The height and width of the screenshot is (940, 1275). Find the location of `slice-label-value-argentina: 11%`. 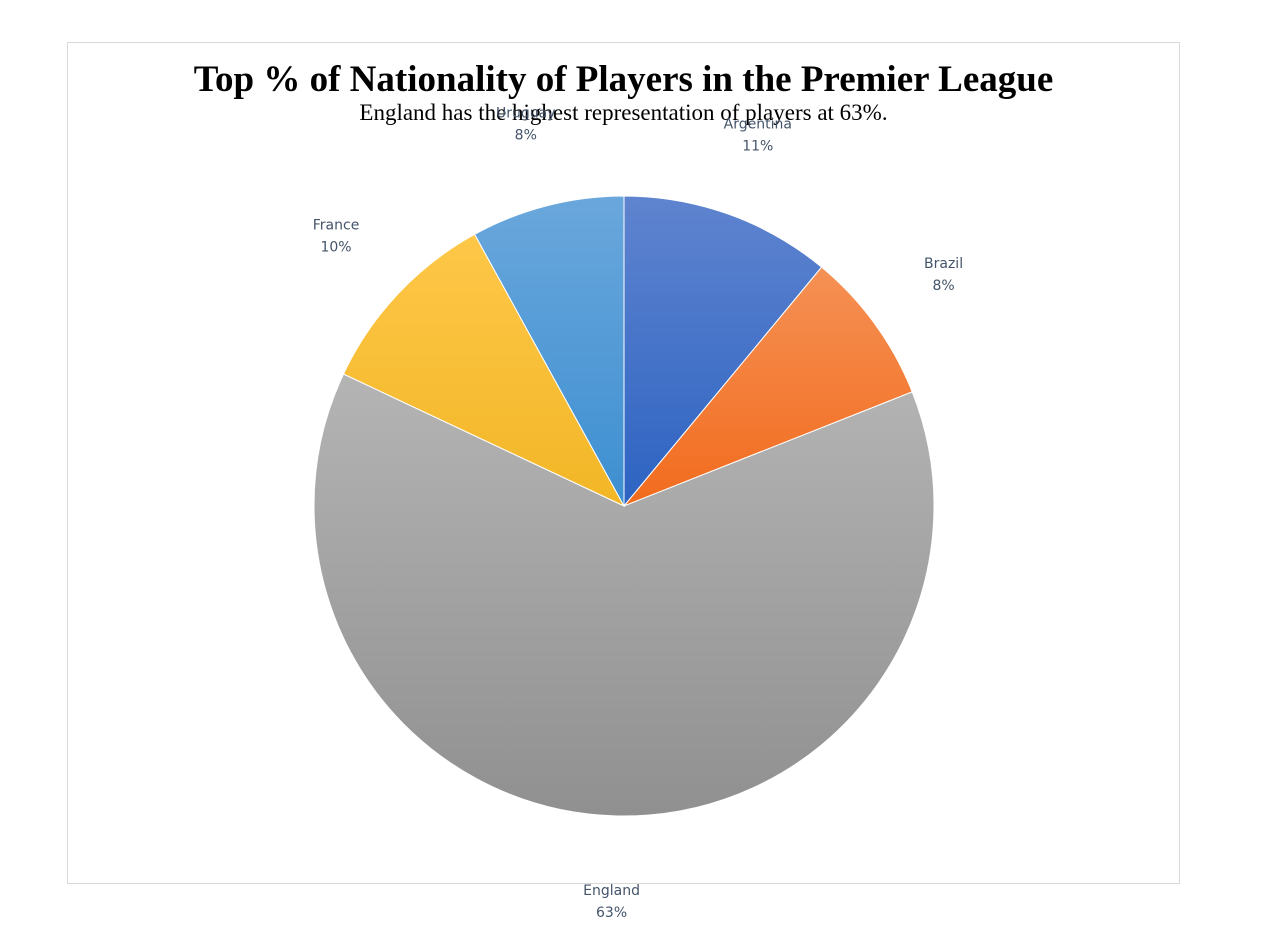

slice-label-value-argentina: 11% is located at coordinates (757, 146).